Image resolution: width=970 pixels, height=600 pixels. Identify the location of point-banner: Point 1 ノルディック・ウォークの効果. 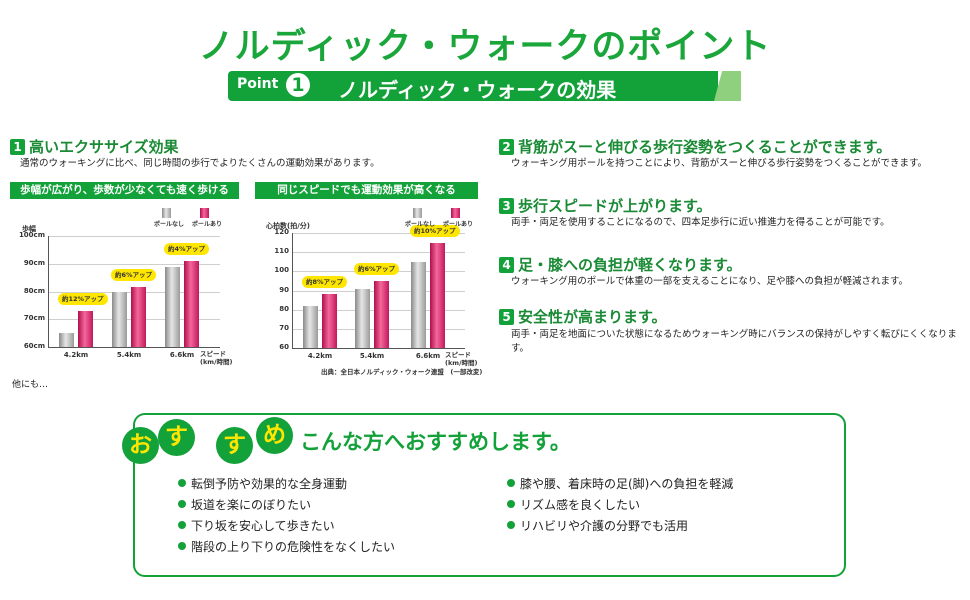
(484, 86).